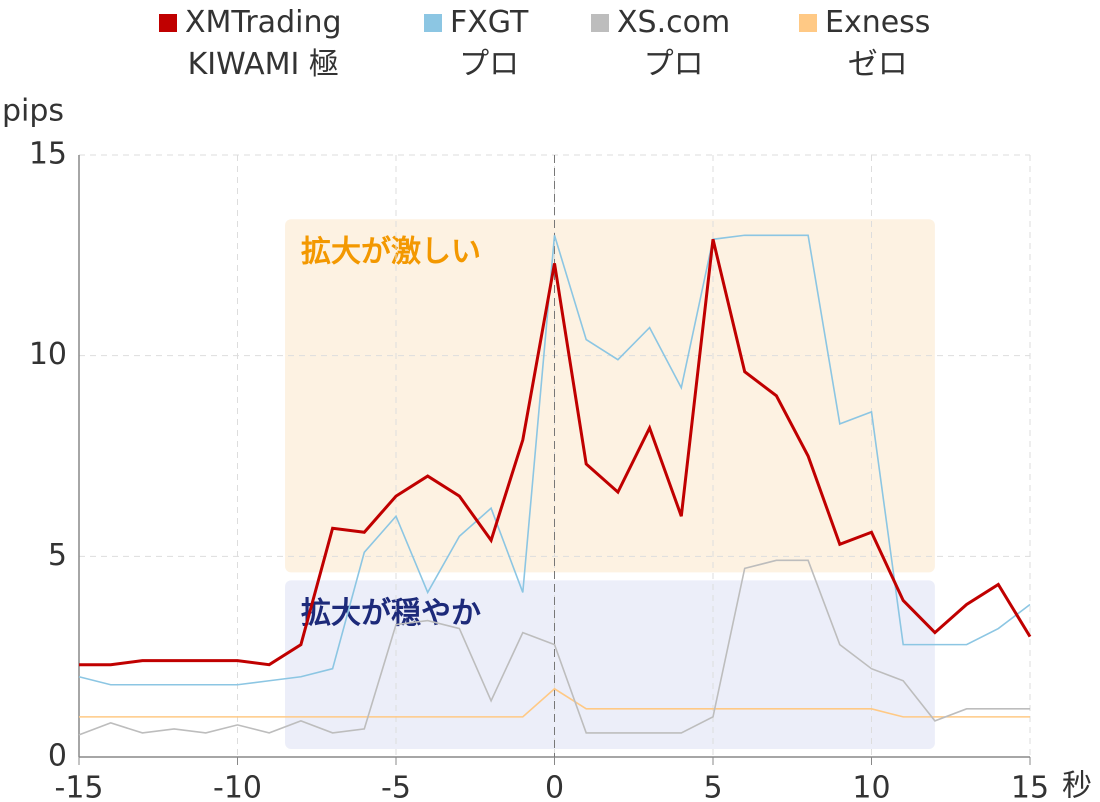  What do you see at coordinates (79, 786) in the screenshot?
I see `x-tick-label: -15` at bounding box center [79, 786].